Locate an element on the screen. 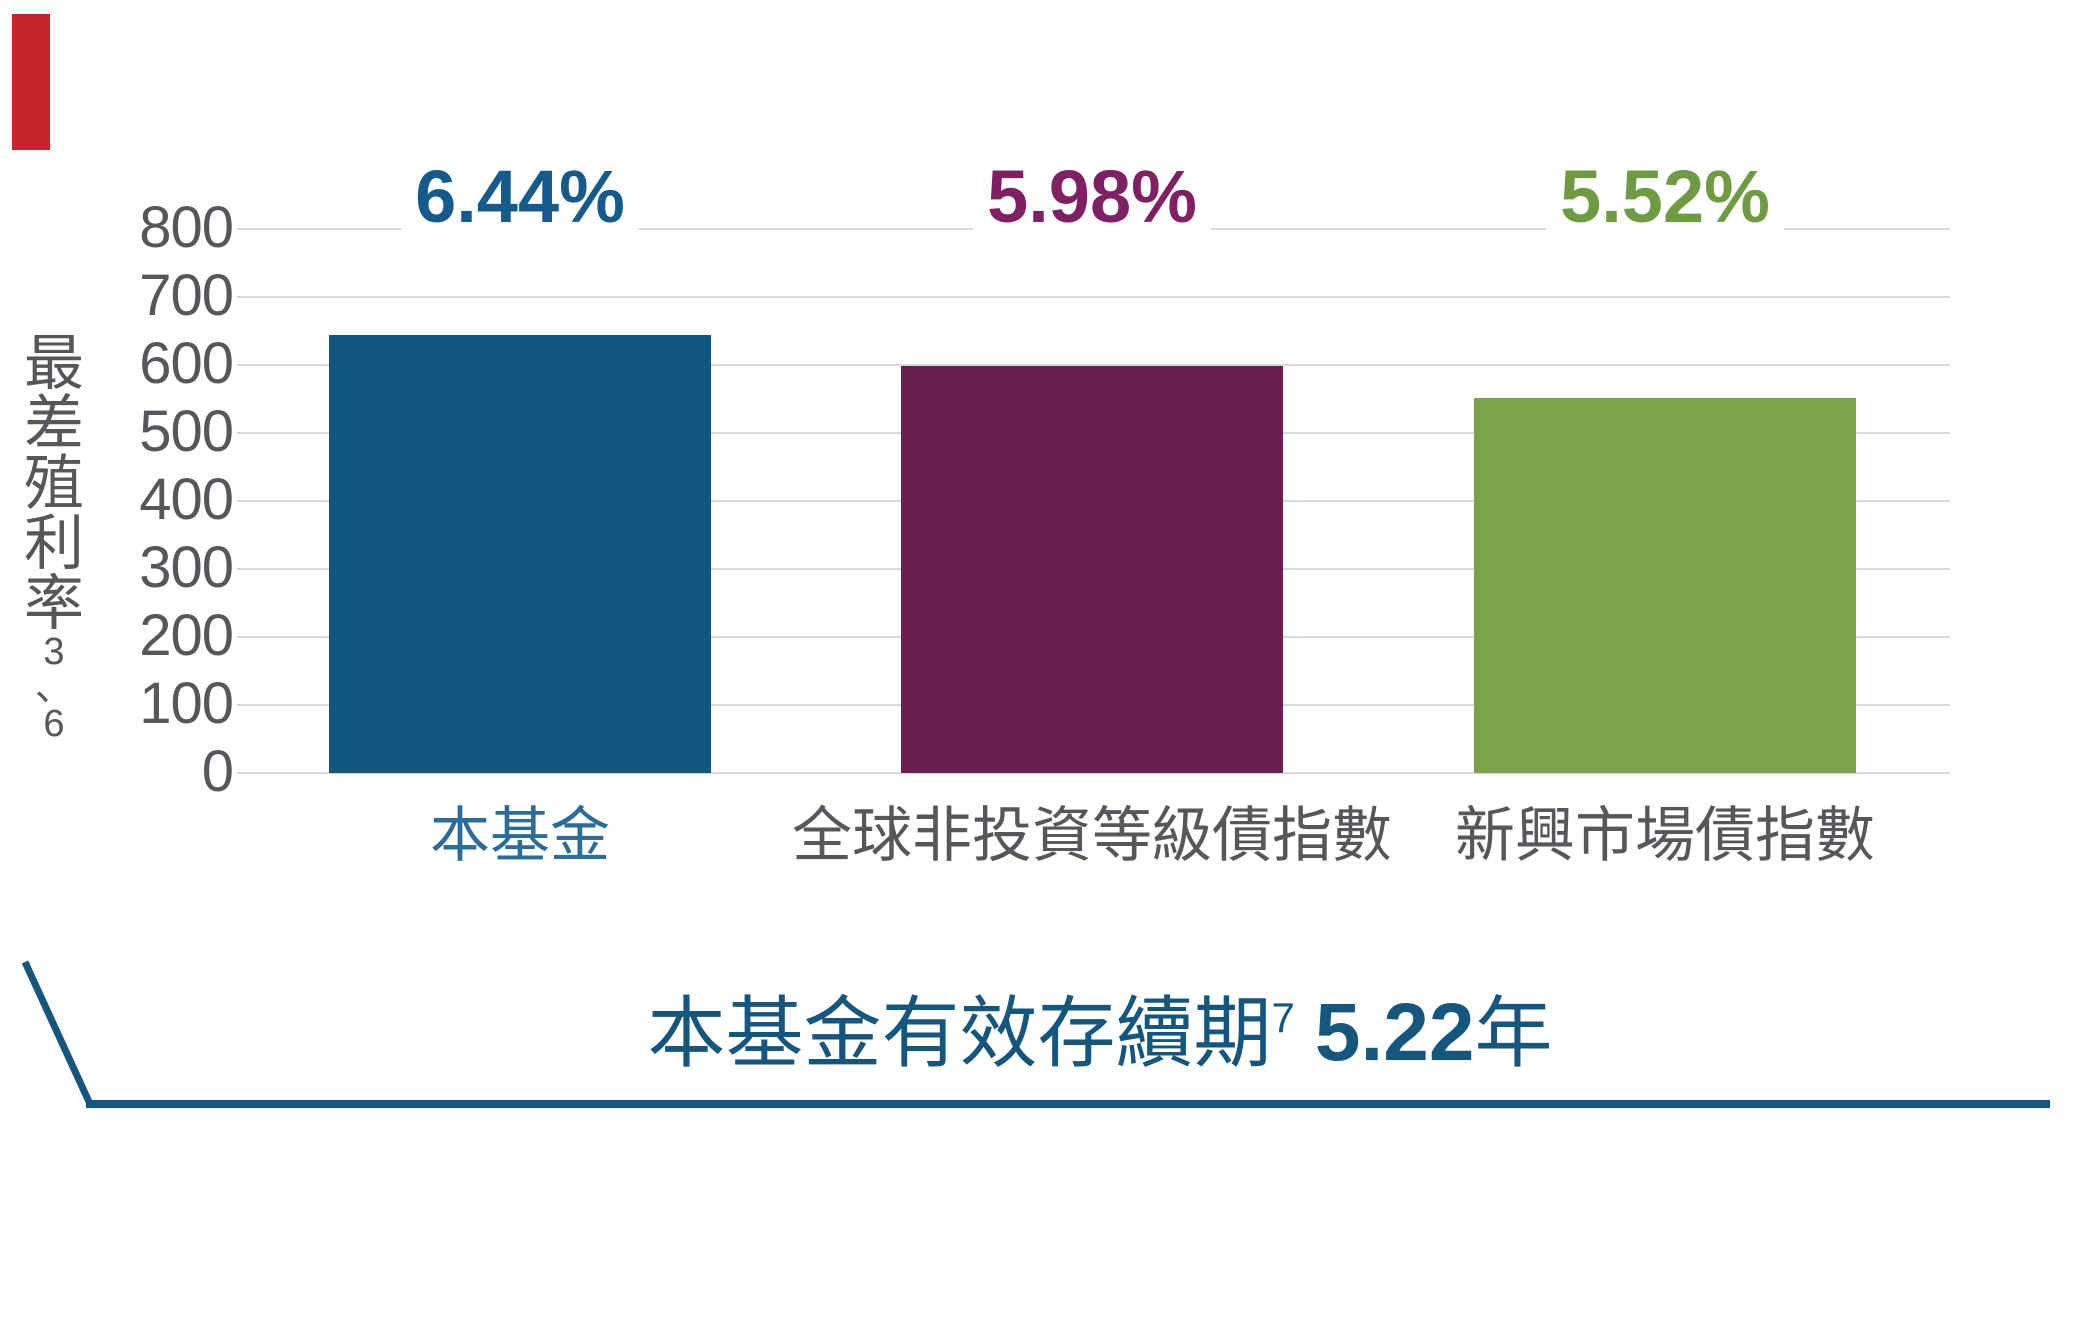 This screenshot has width=2100, height=1337. y-tick-label-600: 600 is located at coordinates (186, 363).